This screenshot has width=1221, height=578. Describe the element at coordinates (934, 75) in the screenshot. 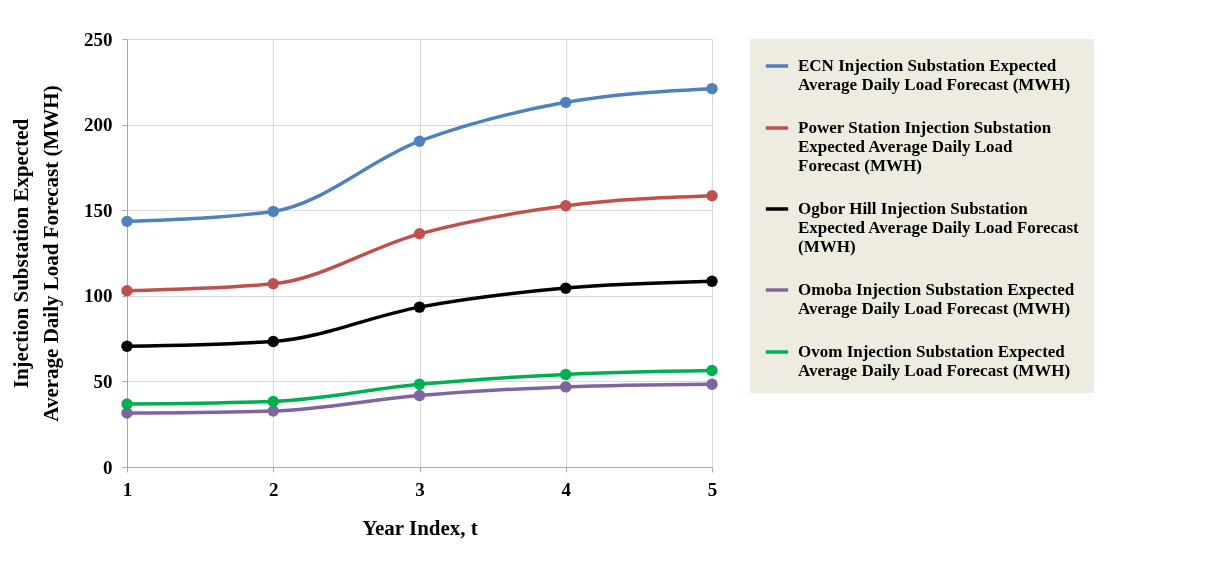

I see `legend-label: ECN Injection Substation Expected Average Daily Load Forecast (MWH)` at that location.